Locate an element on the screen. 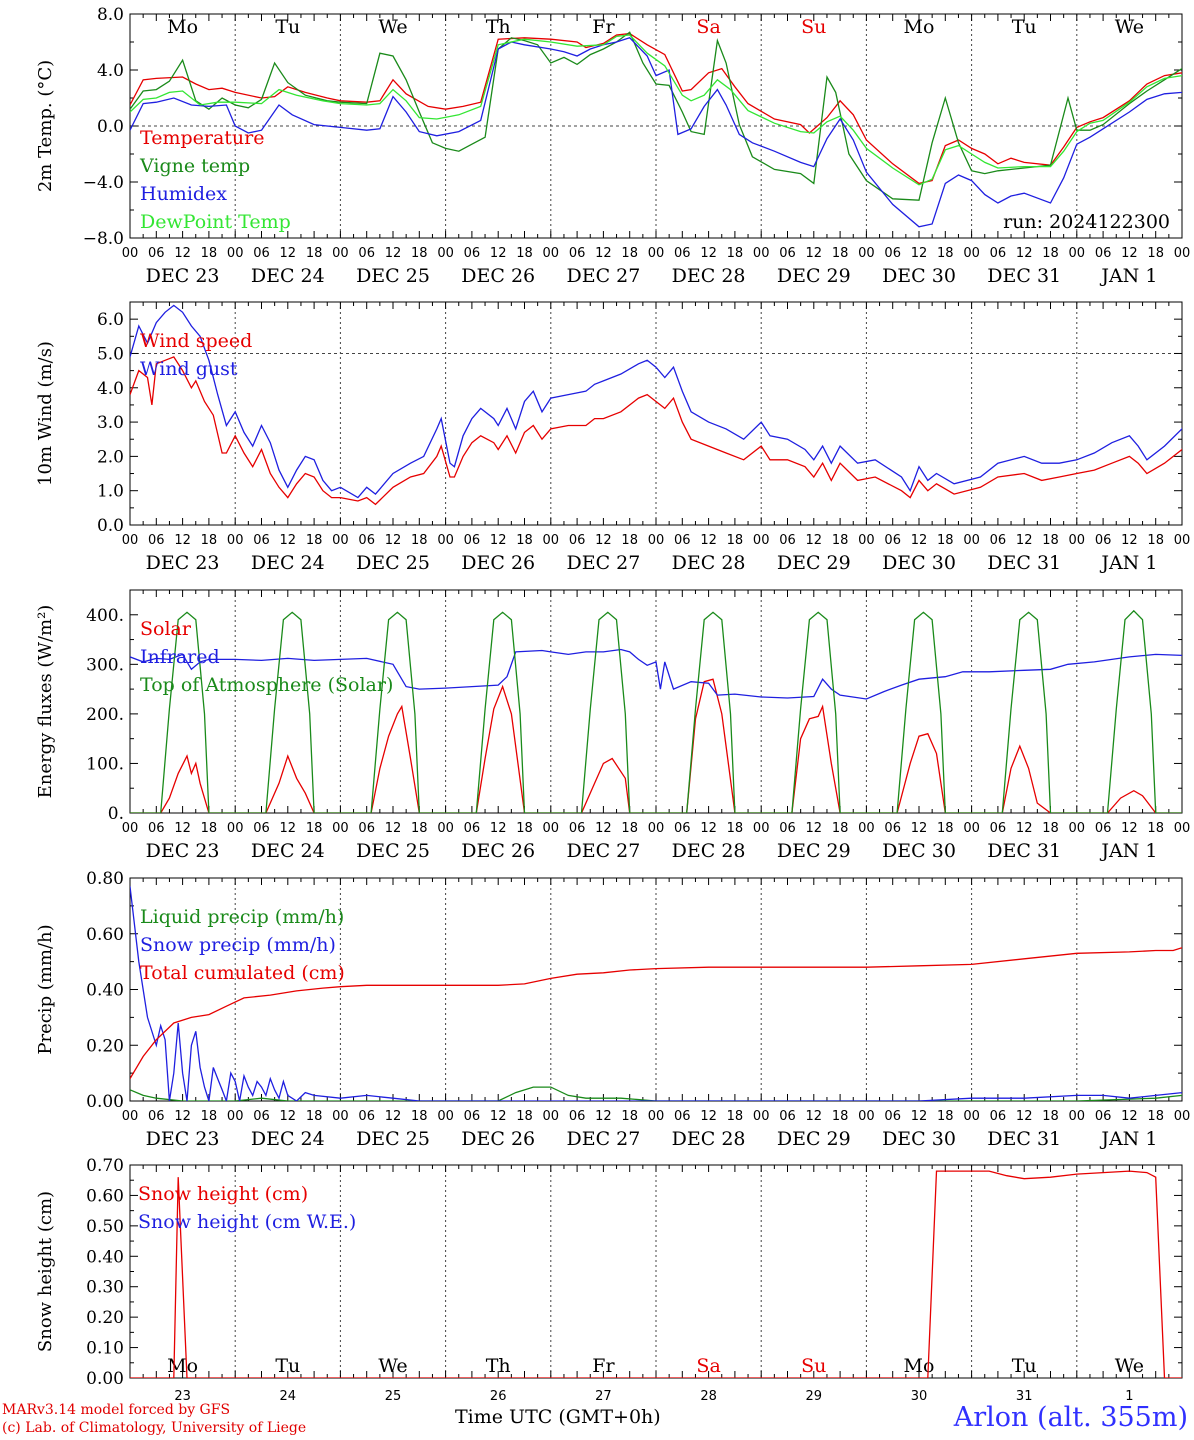 This screenshot has height=1440, width=1194. legend-entry: Humidex is located at coordinates (183, 194).